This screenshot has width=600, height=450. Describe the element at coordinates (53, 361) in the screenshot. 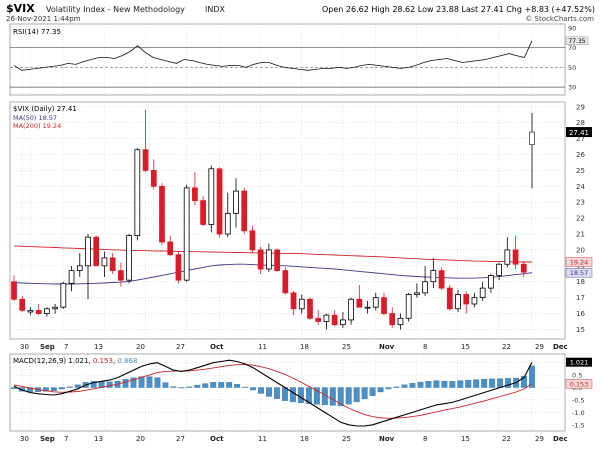

I see `macd-legend-main: MACD(12,26,9) 1.021,` at that location.